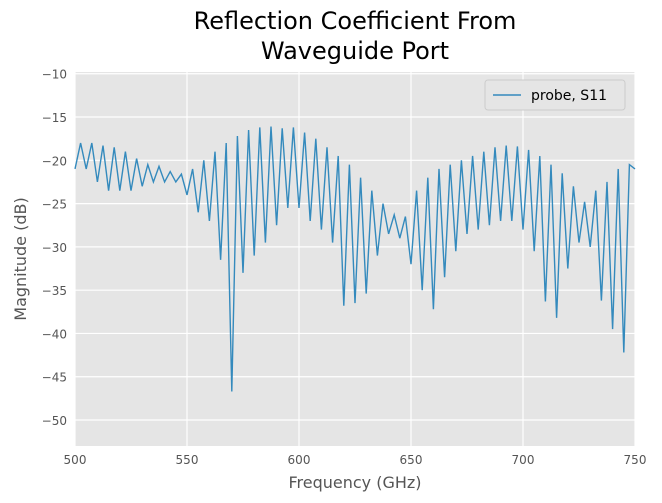 The image size is (662, 503). What do you see at coordinates (635, 460) in the screenshot?
I see `x-tick-label: 750` at bounding box center [635, 460].